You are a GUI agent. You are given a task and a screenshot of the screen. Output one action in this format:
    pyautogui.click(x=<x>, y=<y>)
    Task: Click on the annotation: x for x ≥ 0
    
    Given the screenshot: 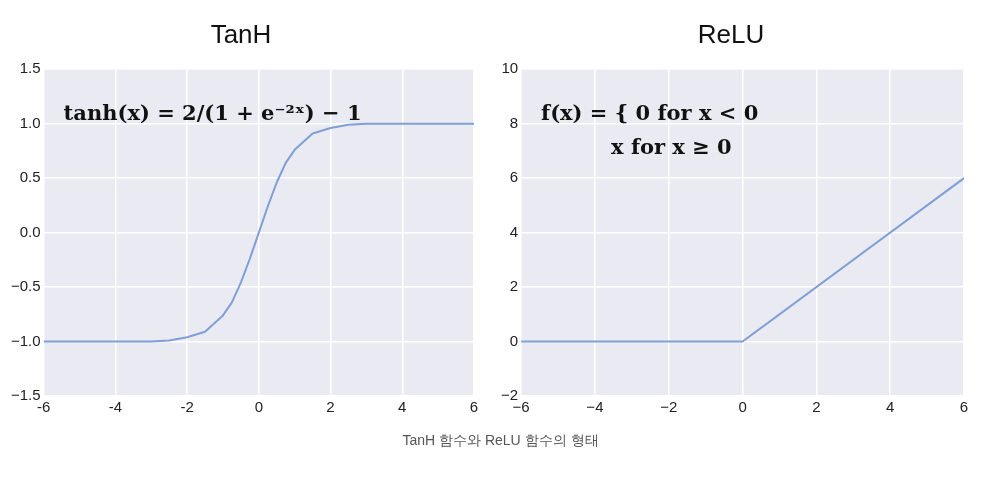 What is the action you would take?
    pyautogui.click(x=671, y=146)
    